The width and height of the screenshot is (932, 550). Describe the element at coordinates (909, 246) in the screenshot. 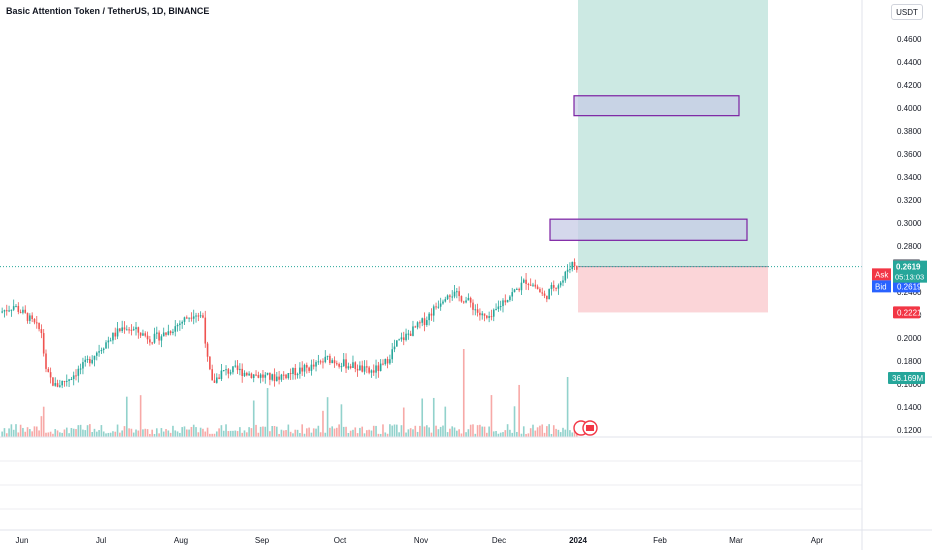

I see `price-tick-label: 0.2800` at that location.